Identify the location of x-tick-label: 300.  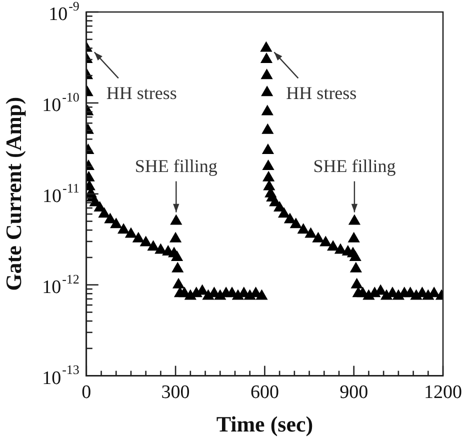
(175, 393).